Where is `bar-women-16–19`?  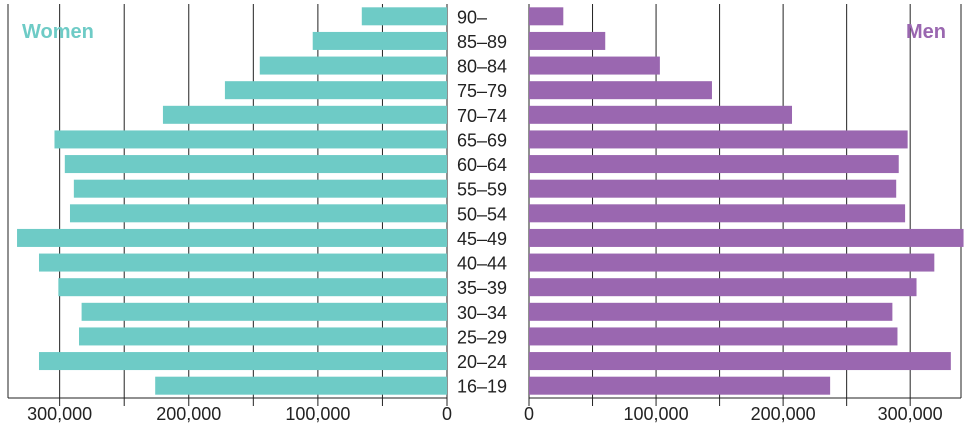 bar-women-16–19 is located at coordinates (301, 385).